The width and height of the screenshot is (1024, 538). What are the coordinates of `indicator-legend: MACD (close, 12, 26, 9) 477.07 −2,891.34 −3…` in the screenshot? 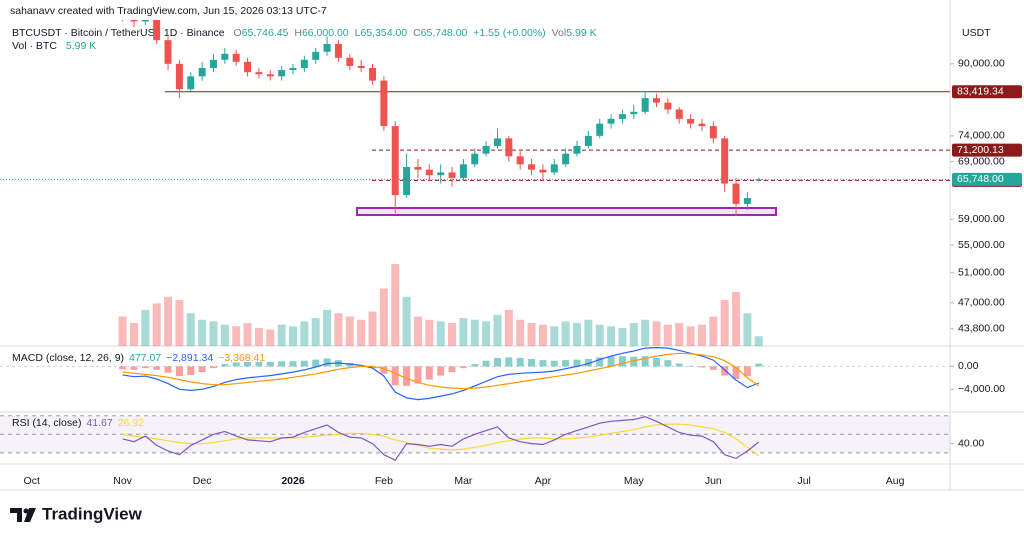 It's located at (138, 358).